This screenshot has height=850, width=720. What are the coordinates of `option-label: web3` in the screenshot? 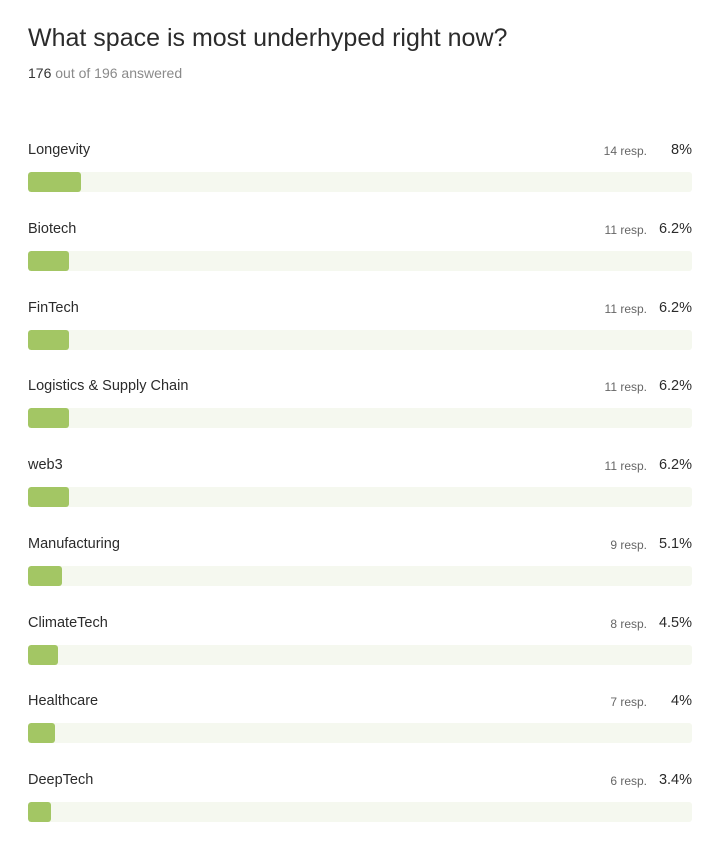 It's located at (45, 465).